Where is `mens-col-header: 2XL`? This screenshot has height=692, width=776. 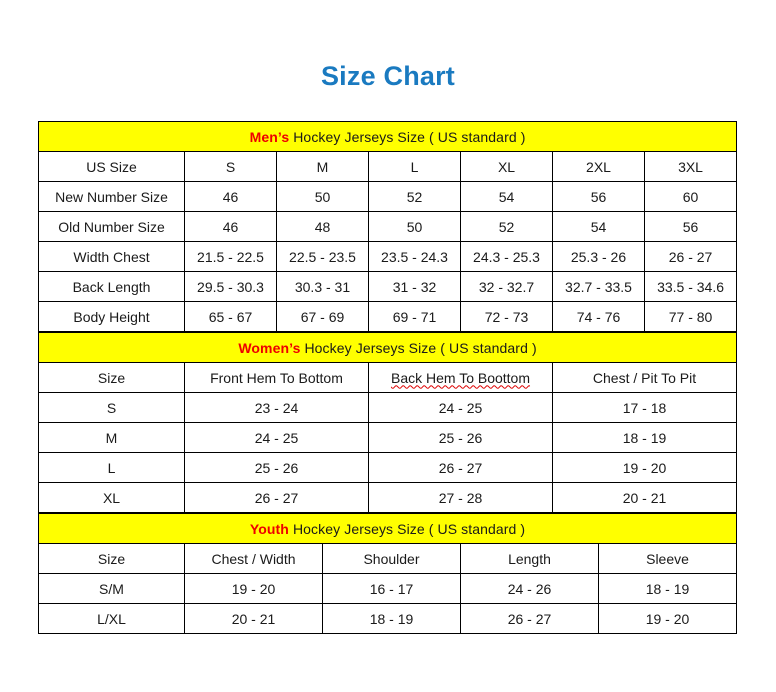 mens-col-header: 2XL is located at coordinates (598, 166).